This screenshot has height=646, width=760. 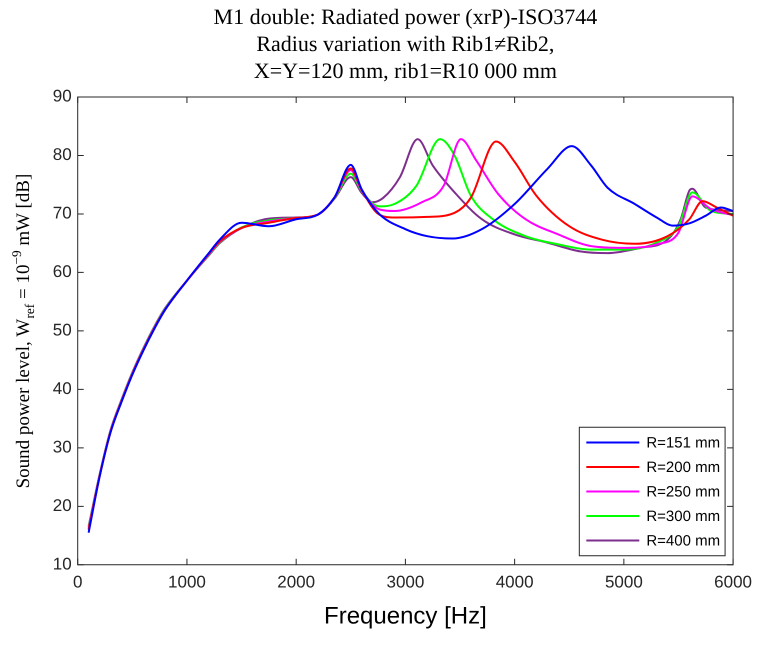 What do you see at coordinates (683, 541) in the screenshot?
I see `legend-label: R=400 mm` at bounding box center [683, 541].